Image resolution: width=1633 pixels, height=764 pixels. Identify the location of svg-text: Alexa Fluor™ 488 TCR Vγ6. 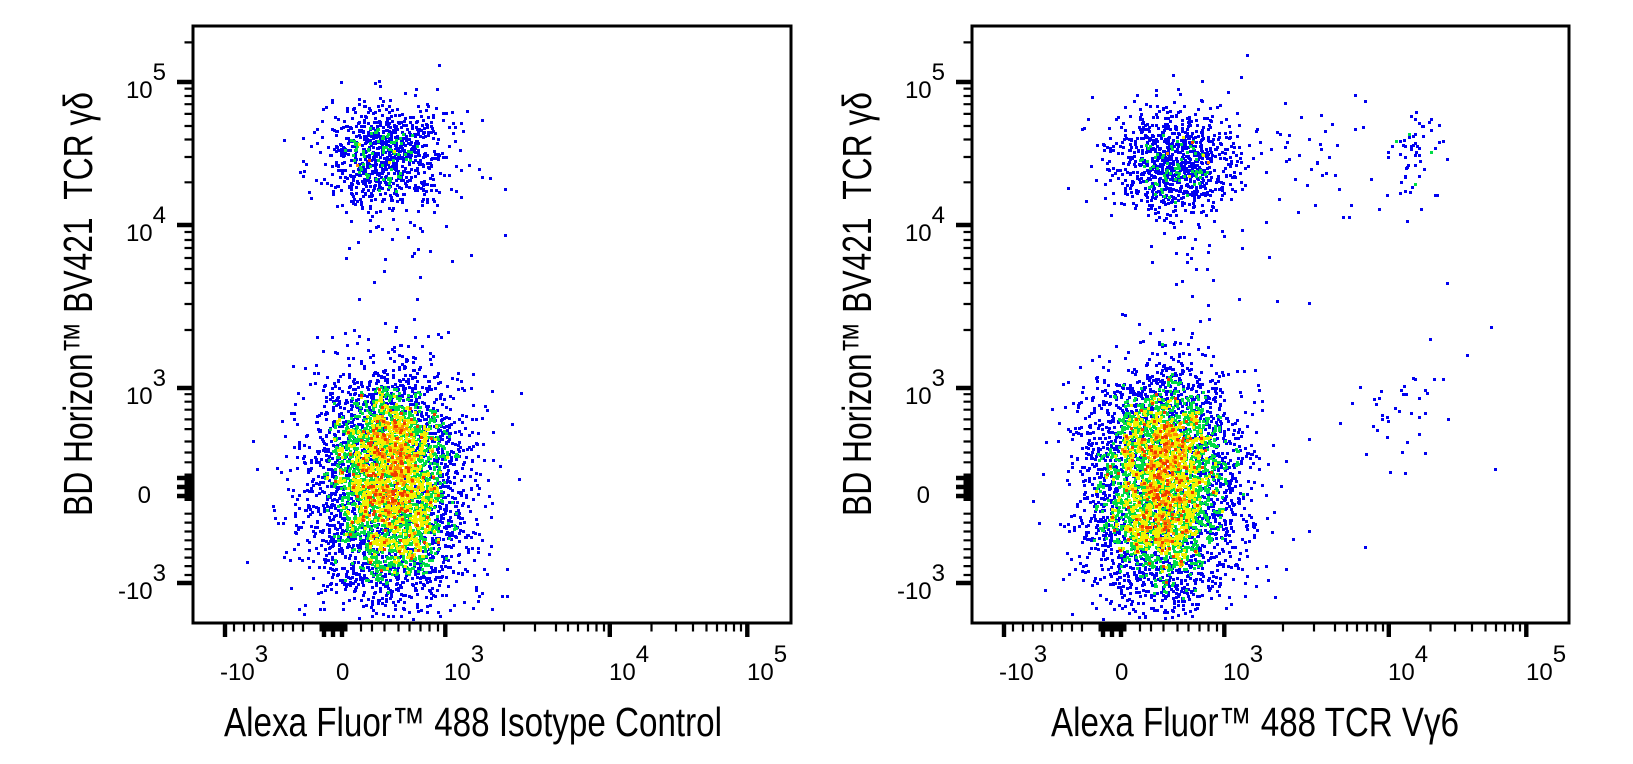
(1255, 722).